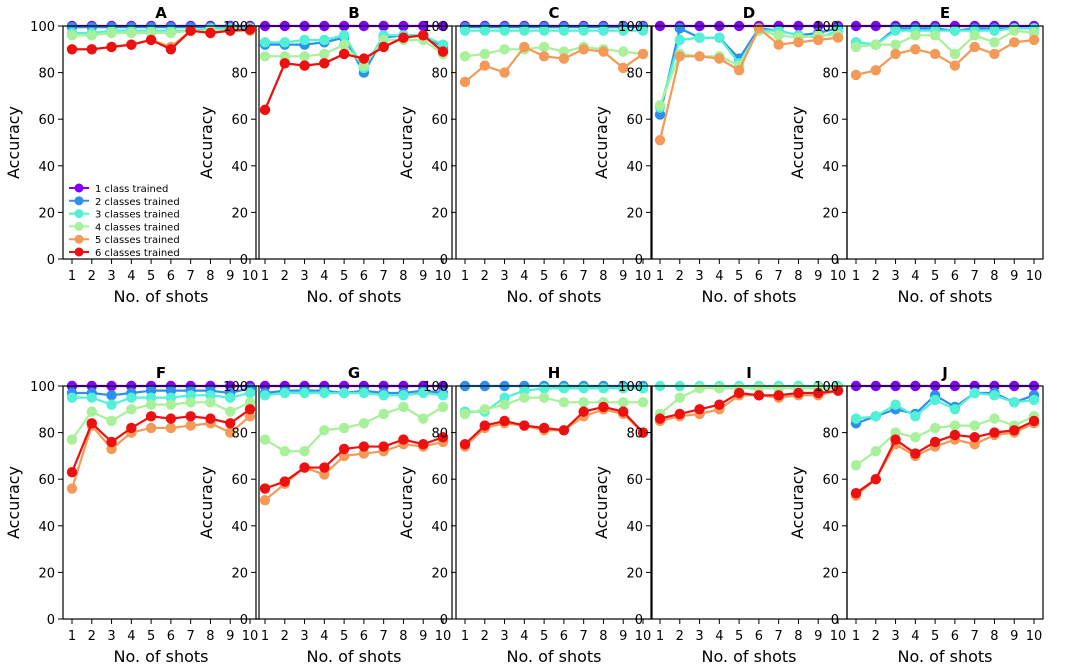  I want to click on legend-marker, so click(79, 239).